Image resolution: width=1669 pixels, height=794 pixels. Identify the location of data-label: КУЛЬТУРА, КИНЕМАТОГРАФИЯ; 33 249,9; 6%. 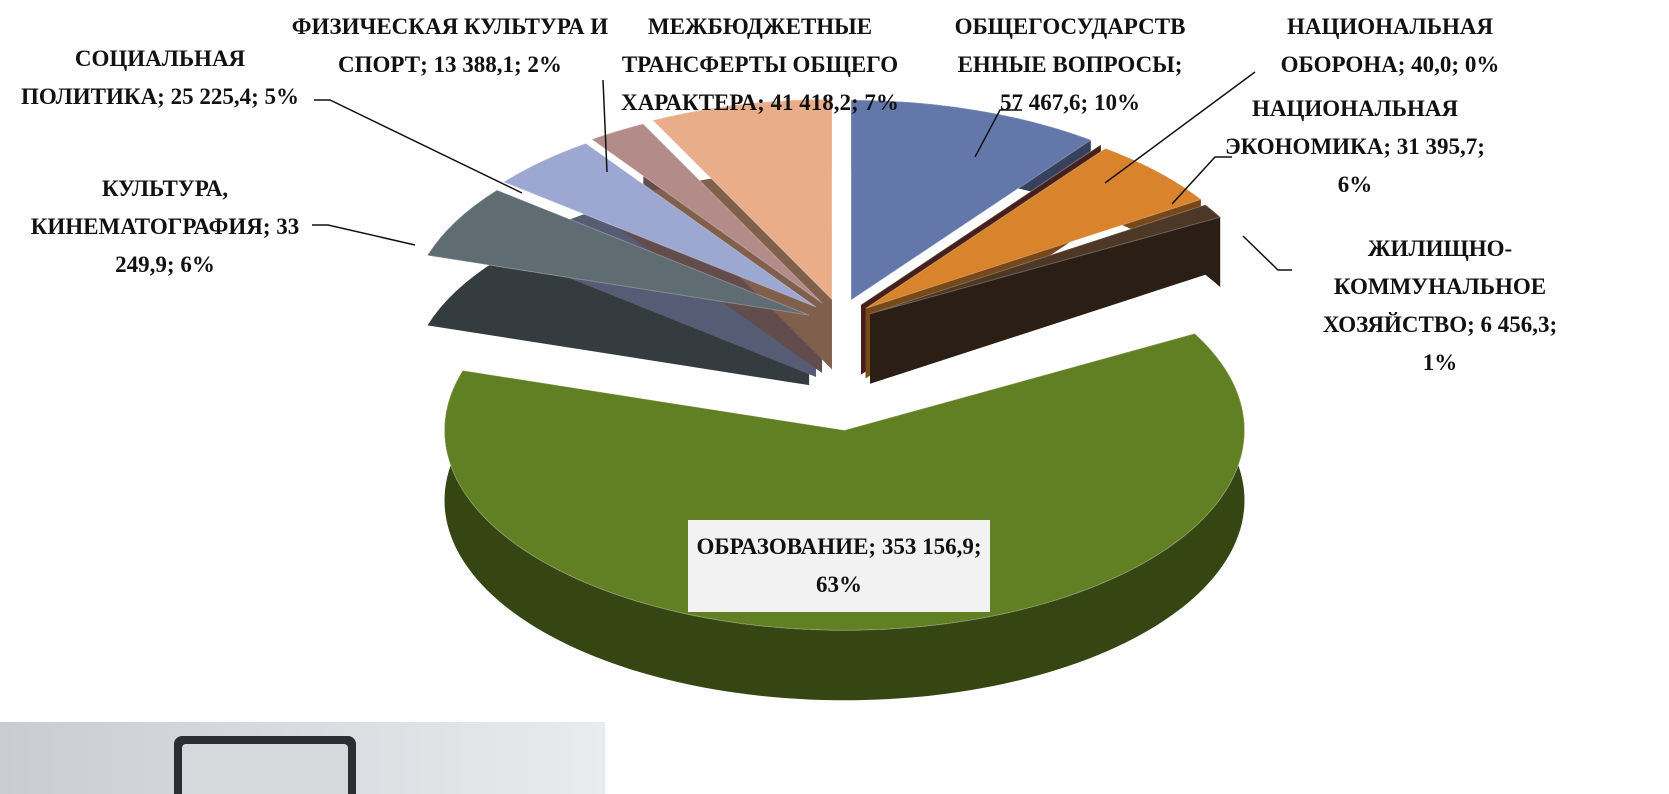
(165, 226).